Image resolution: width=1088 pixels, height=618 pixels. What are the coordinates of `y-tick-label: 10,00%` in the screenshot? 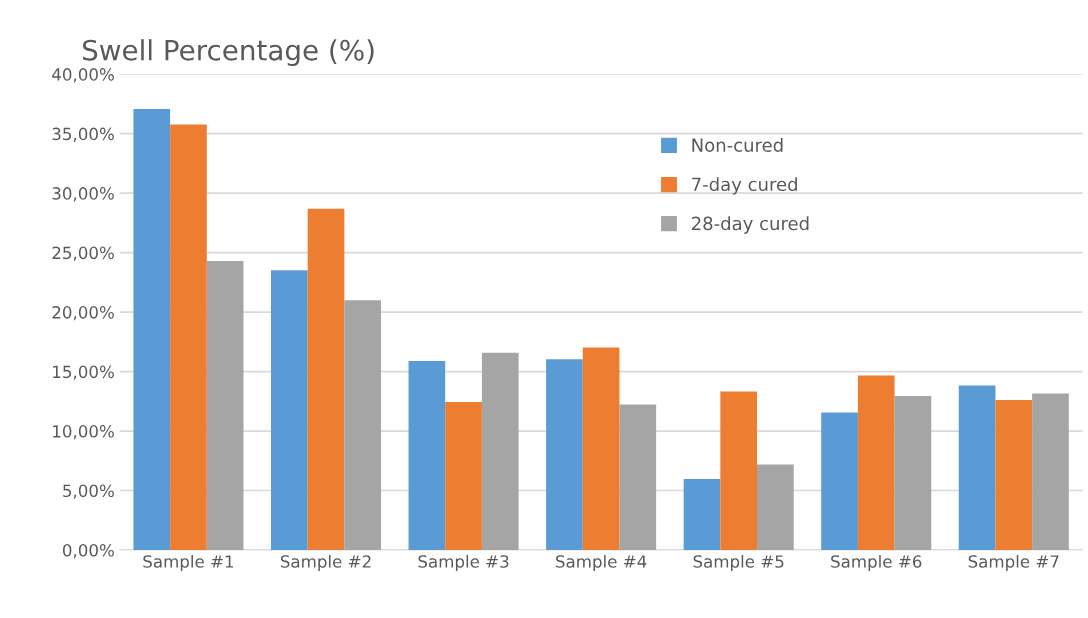 It's located at (83, 432).